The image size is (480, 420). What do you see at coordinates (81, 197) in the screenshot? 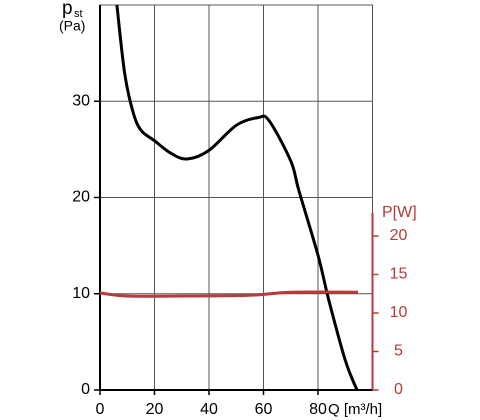
I see `y-tick-label: 20` at bounding box center [81, 197].